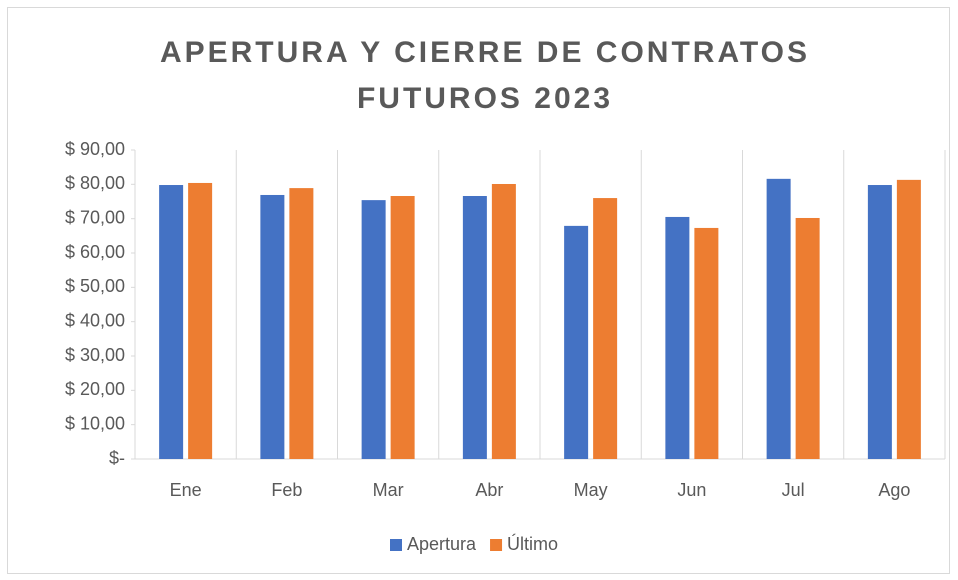 Image resolution: width=958 pixels, height=580 pixels. What do you see at coordinates (489, 490) in the screenshot?
I see `x-tick-label: Abr` at bounding box center [489, 490].